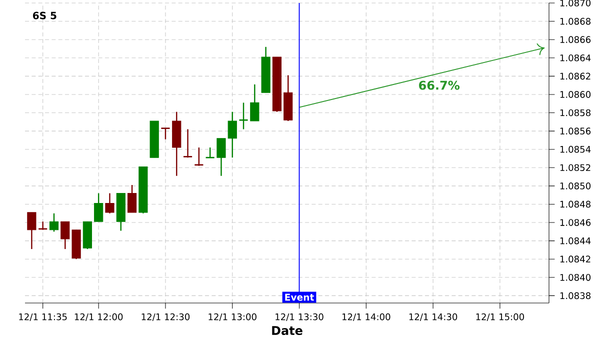 Image resolution: width=600 pixels, height=340 pixels. Describe the element at coordinates (166, 317) in the screenshot. I see `x-tick-label: 12/1 12:30` at that location.